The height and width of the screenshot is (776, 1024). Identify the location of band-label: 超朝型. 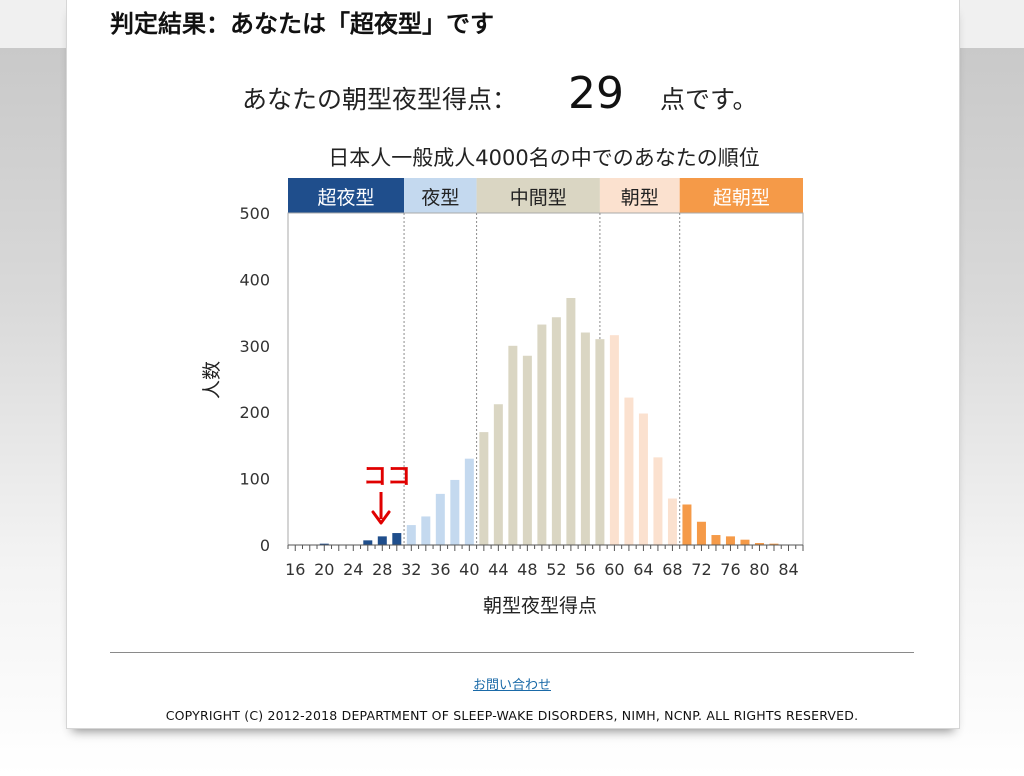
(741, 198).